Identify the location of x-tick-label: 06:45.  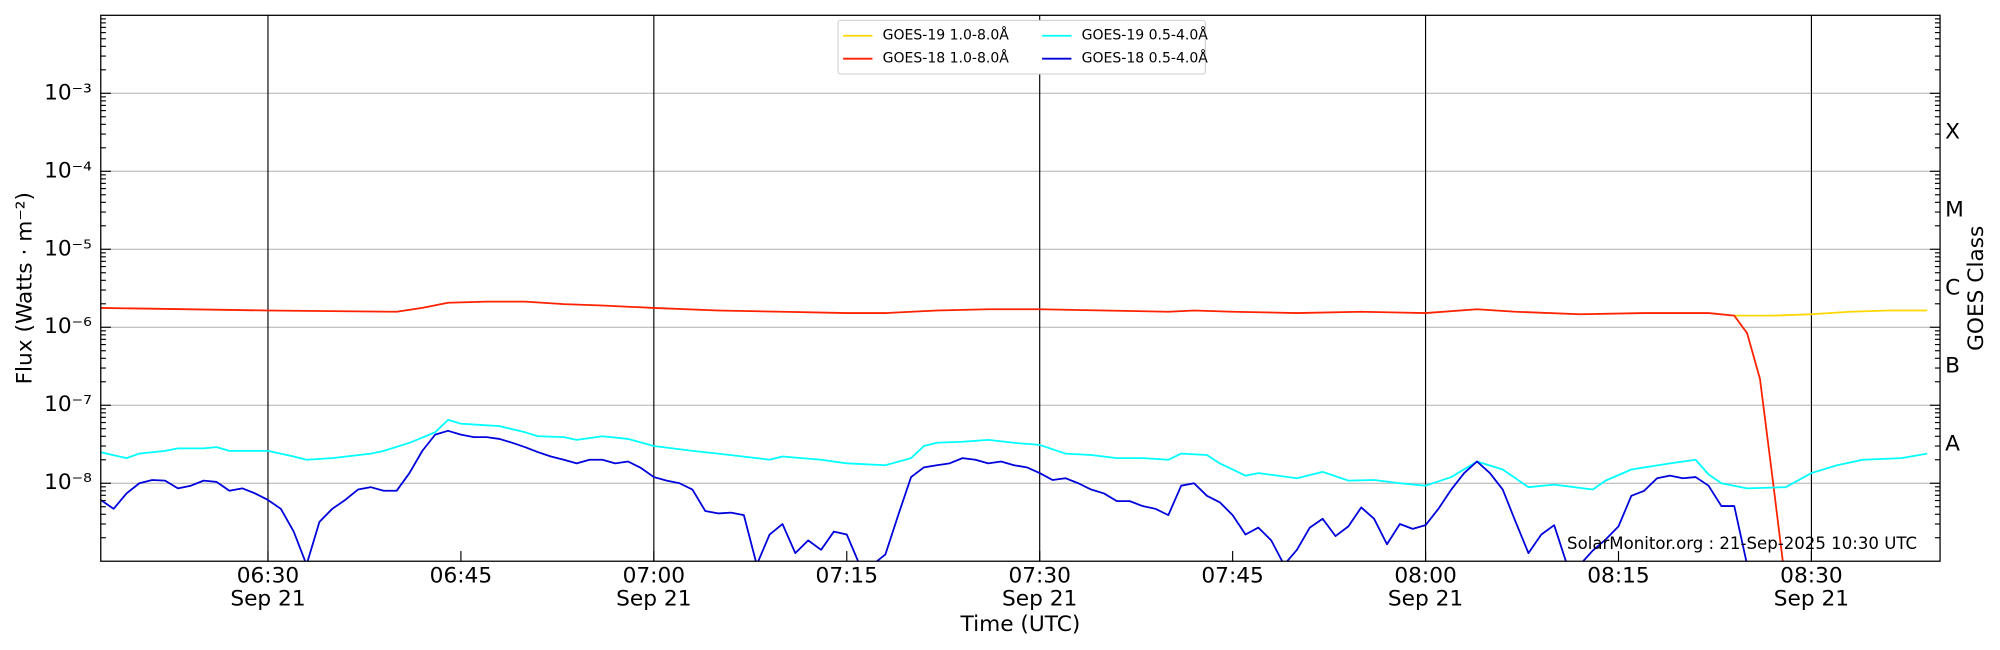
(461, 576).